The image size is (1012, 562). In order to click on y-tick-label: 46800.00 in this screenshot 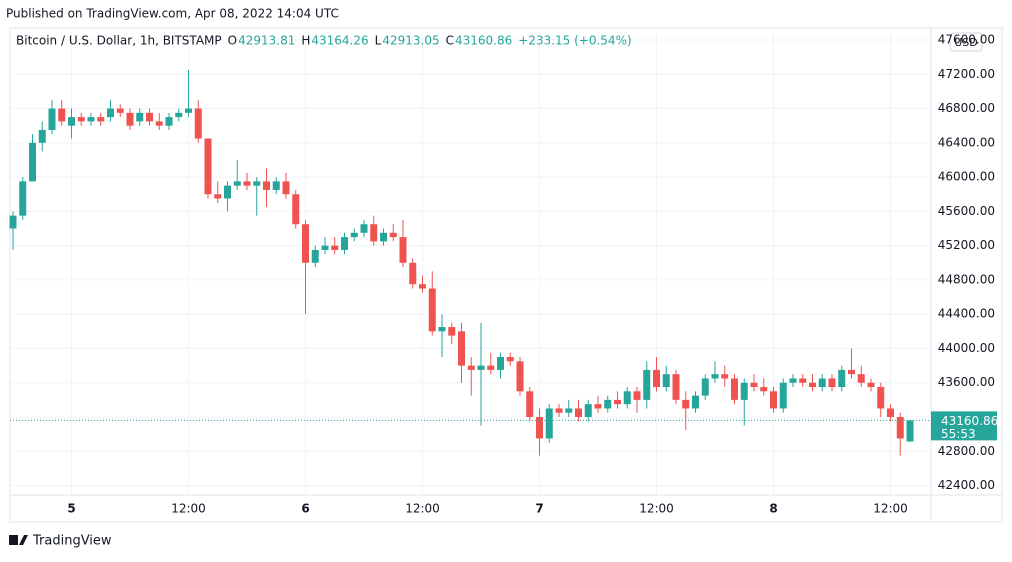, I will do `click(966, 108)`.